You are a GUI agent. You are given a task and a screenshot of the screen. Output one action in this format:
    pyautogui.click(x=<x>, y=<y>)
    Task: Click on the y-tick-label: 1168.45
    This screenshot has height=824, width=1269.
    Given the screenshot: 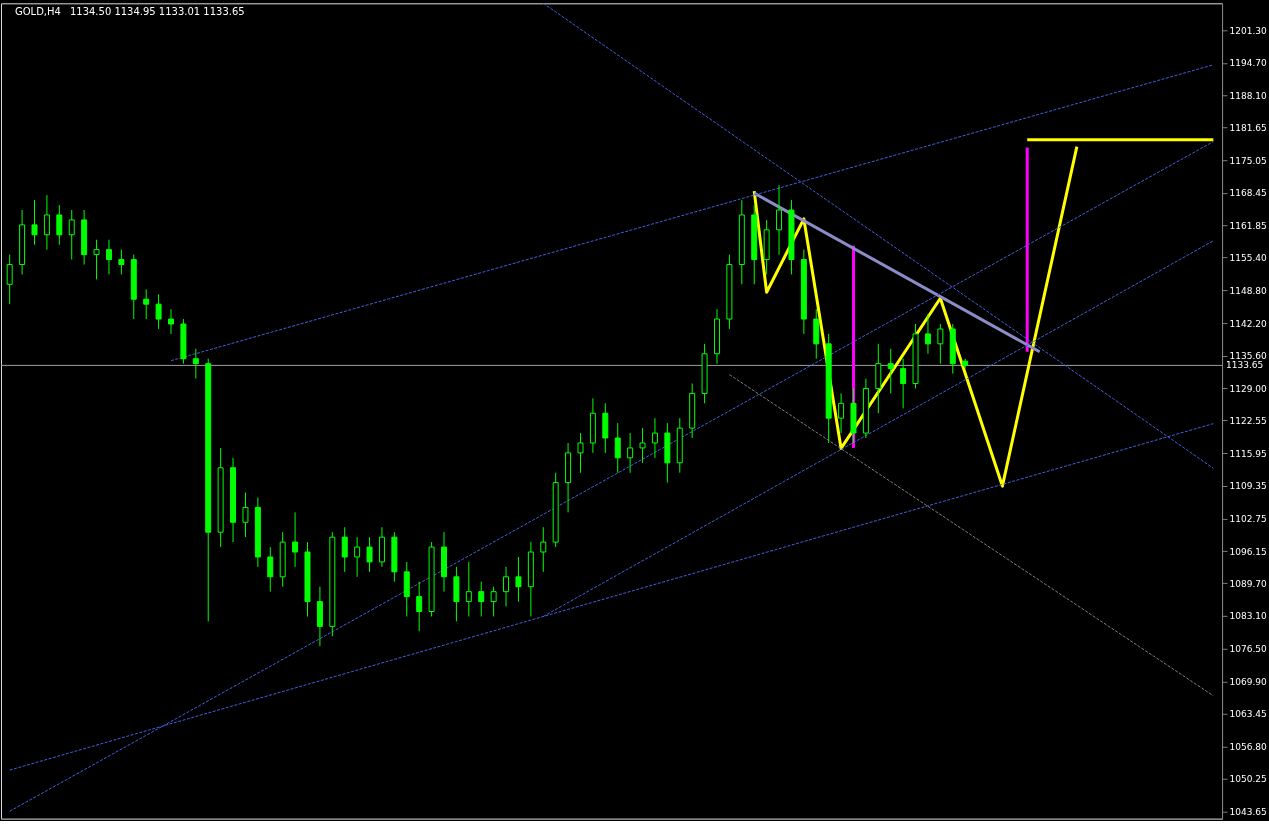 What is the action you would take?
    pyautogui.click(x=1248, y=193)
    